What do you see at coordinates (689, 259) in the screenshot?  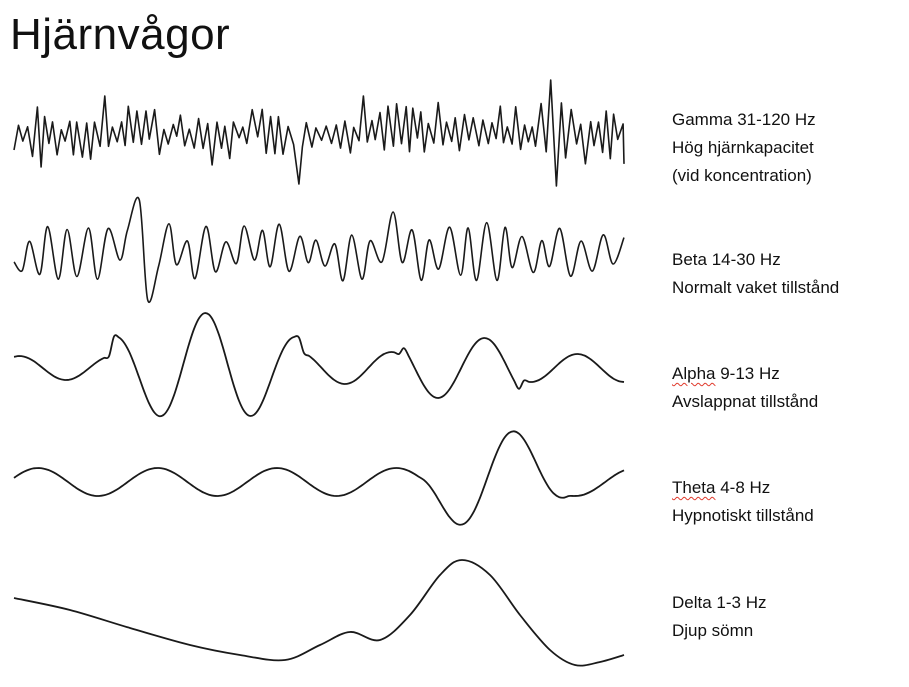 I see `beta-name: Beta` at bounding box center [689, 259].